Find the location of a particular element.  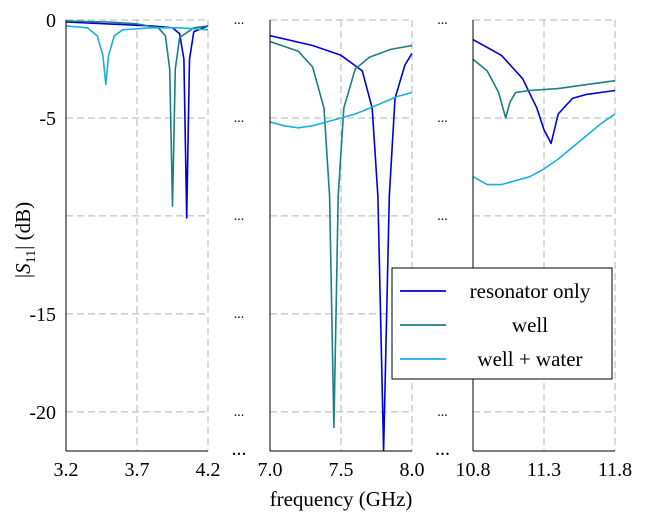

series-line-resonator-only-p1 is located at coordinates (137, 120).